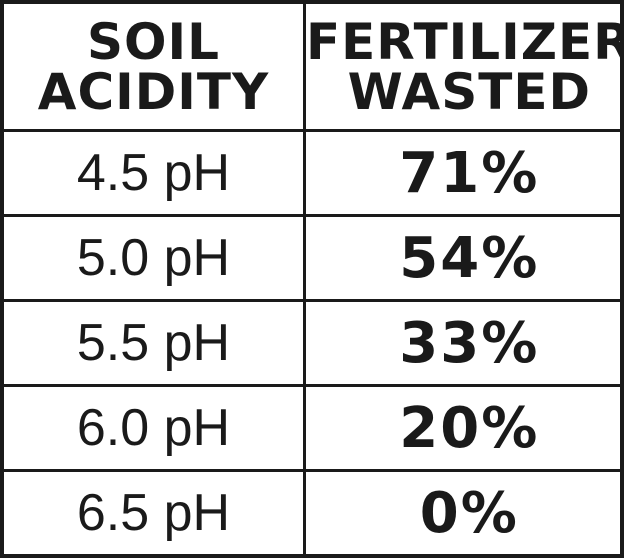 This screenshot has width=624, height=558. Describe the element at coordinates (155, 256) in the screenshot. I see `cell-acidity: 5.0 pH` at that location.